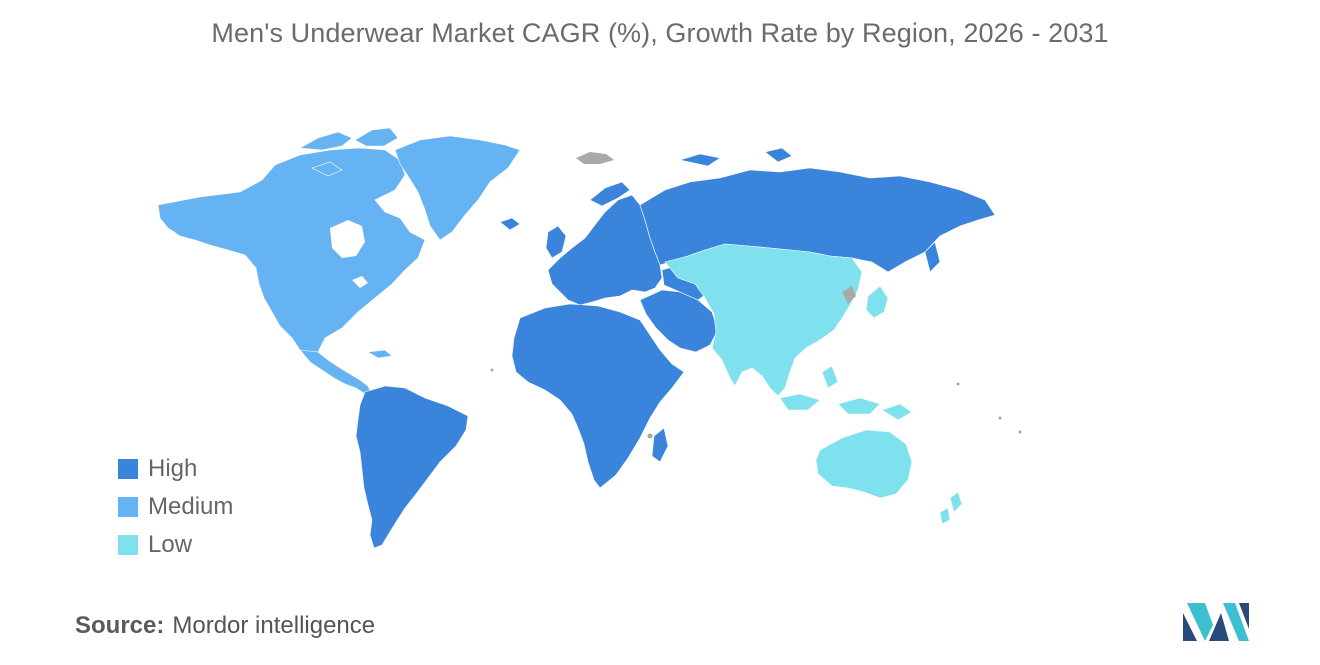 The image size is (1320, 665). What do you see at coordinates (170, 544) in the screenshot?
I see `legend-label-low: Low` at bounding box center [170, 544].